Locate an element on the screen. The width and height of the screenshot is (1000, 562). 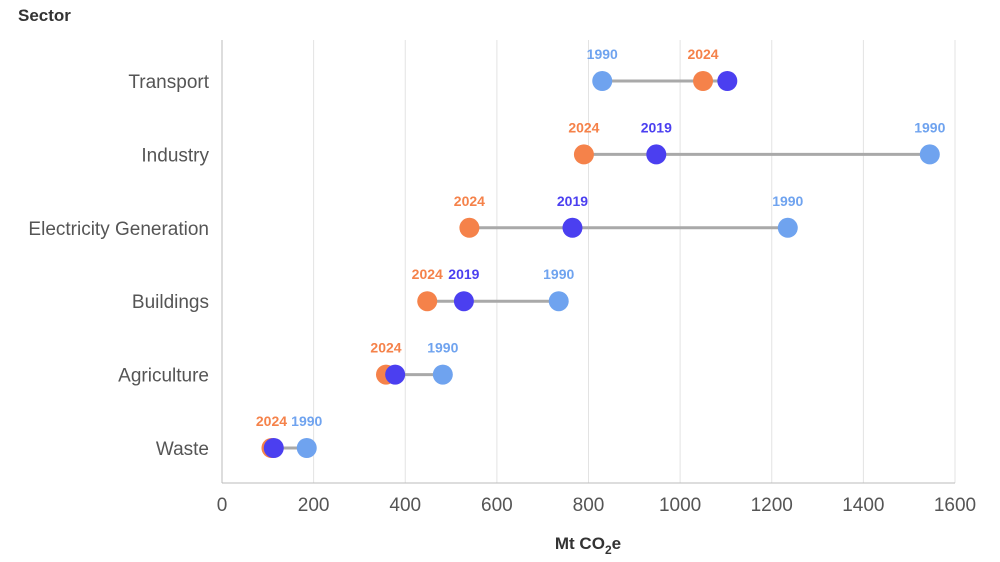
row-buildings: 2024 2019 1990 is located at coordinates (493, 289).